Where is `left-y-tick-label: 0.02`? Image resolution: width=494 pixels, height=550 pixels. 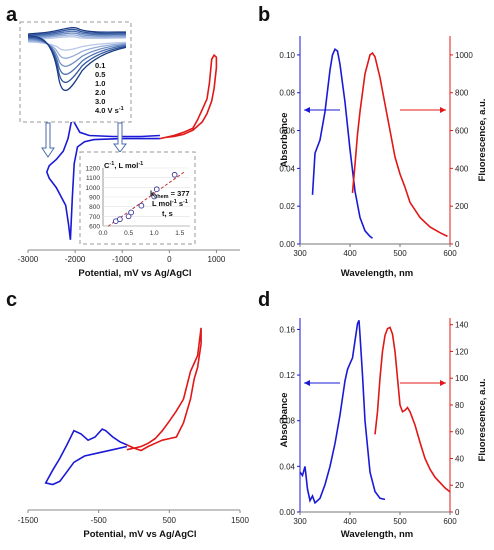
left-y-tick-label: 0.02 is located at coordinates (287, 206).